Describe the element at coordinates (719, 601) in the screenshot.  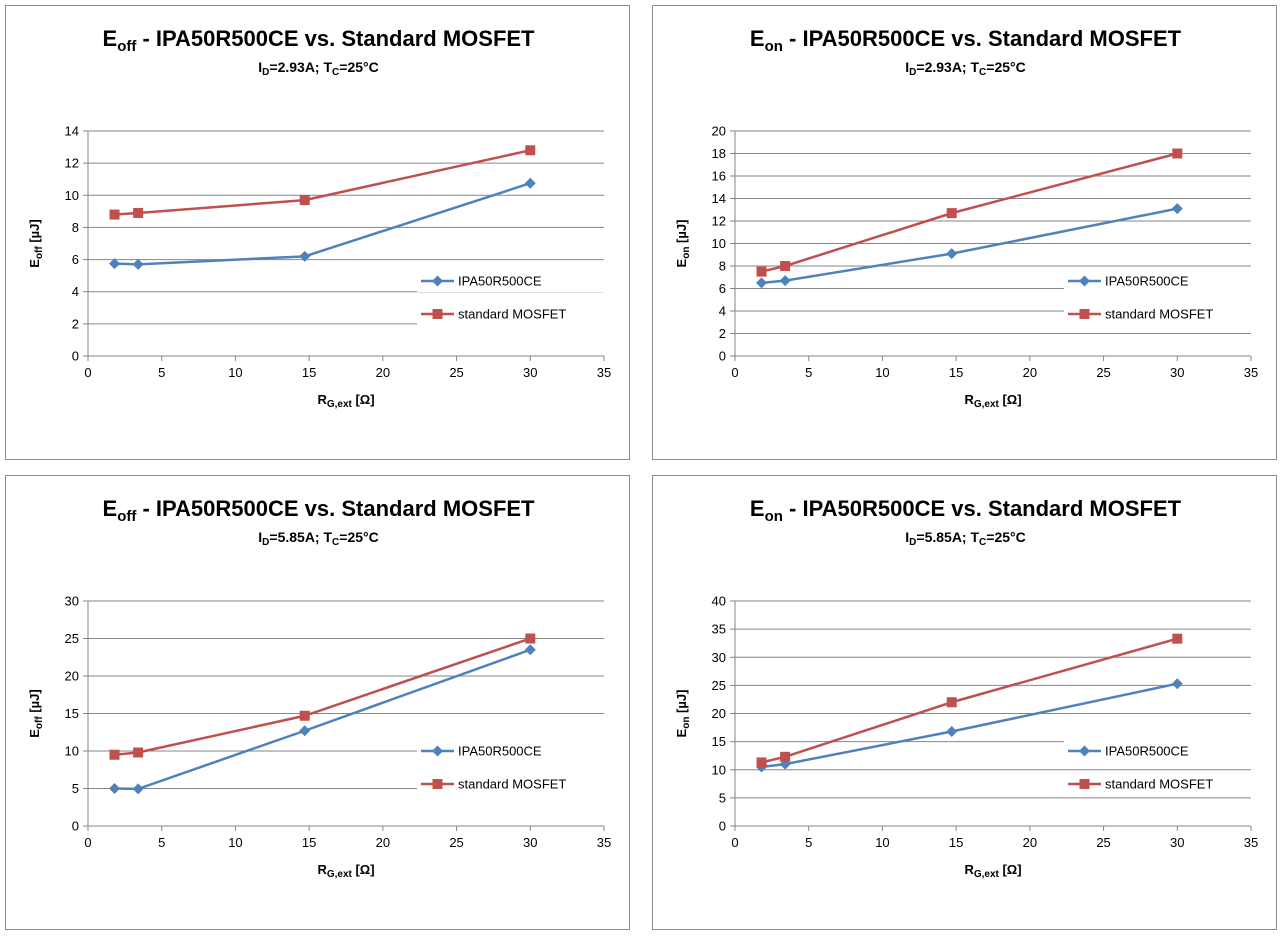
I see `y-tick-label: 40` at that location.